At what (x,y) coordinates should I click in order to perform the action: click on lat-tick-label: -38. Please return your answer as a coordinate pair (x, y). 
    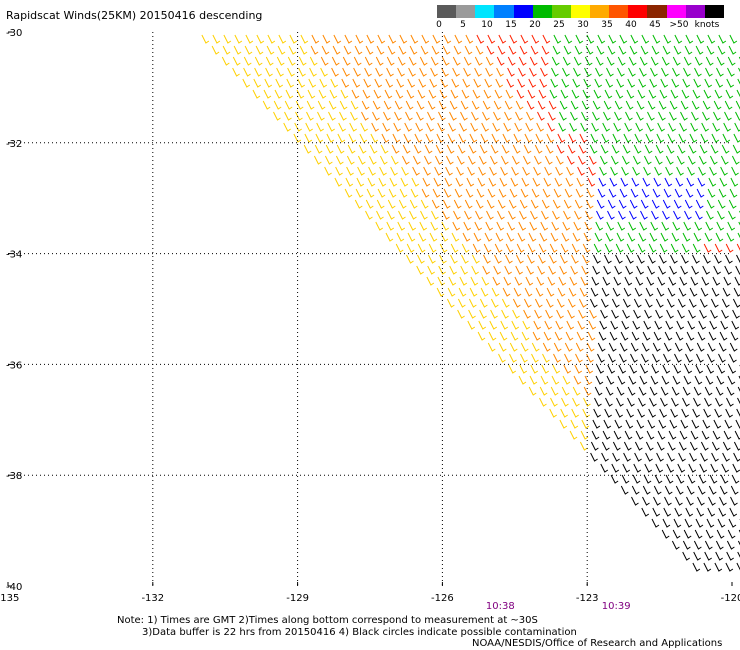
    Looking at the image, I should click on (14, 476).